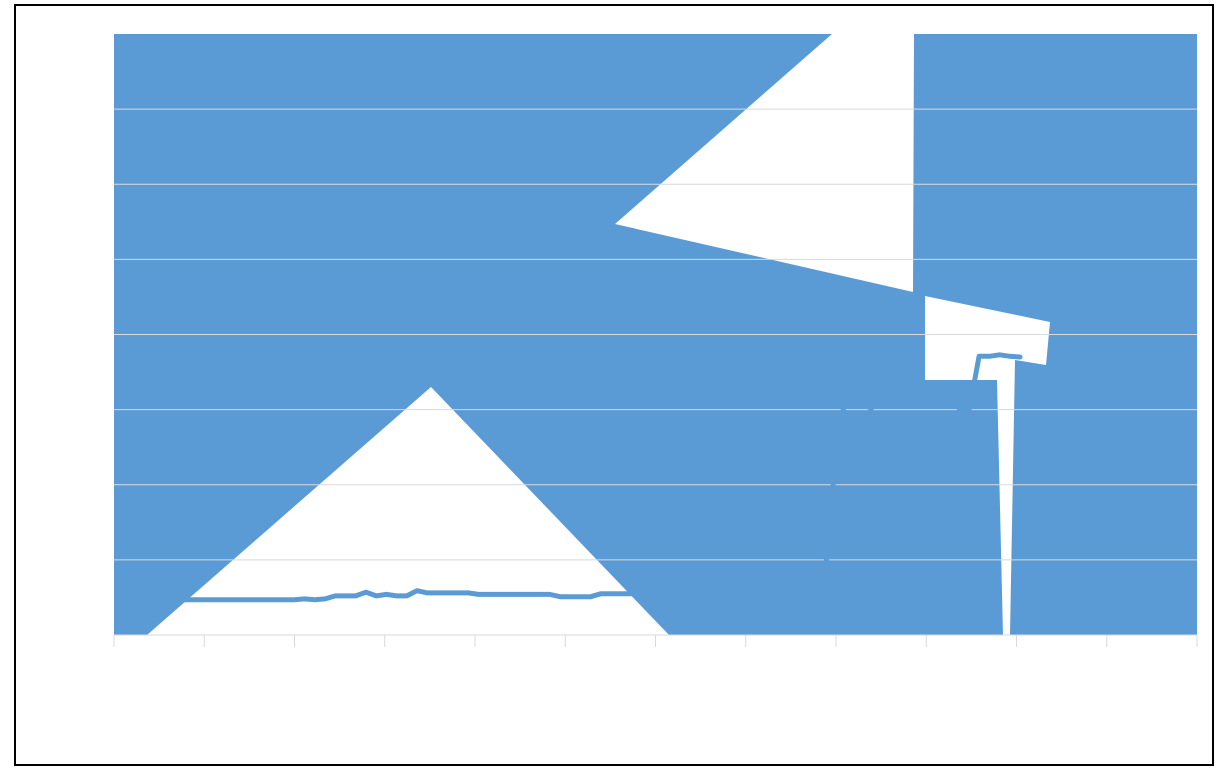 The image size is (1230, 770). I want to click on light-wedge-right, so click(987, 465).